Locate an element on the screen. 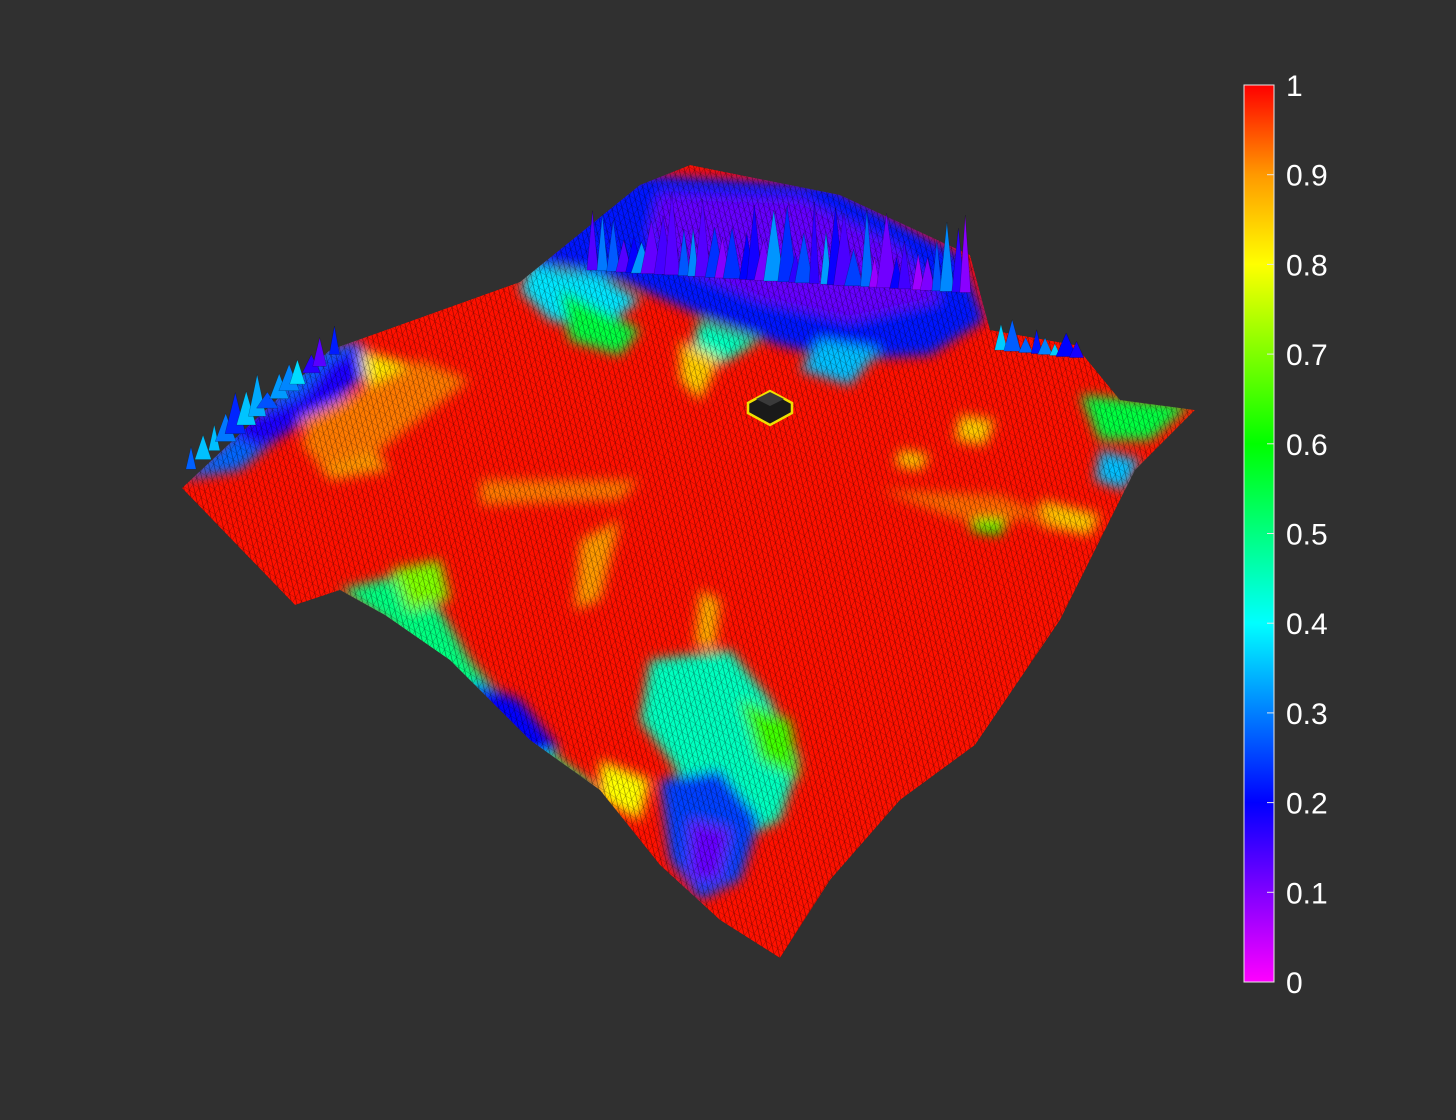 Image resolution: width=1456 pixels, height=1120 pixels. colorbar-tick-label: 0.9 is located at coordinates (1307, 176).